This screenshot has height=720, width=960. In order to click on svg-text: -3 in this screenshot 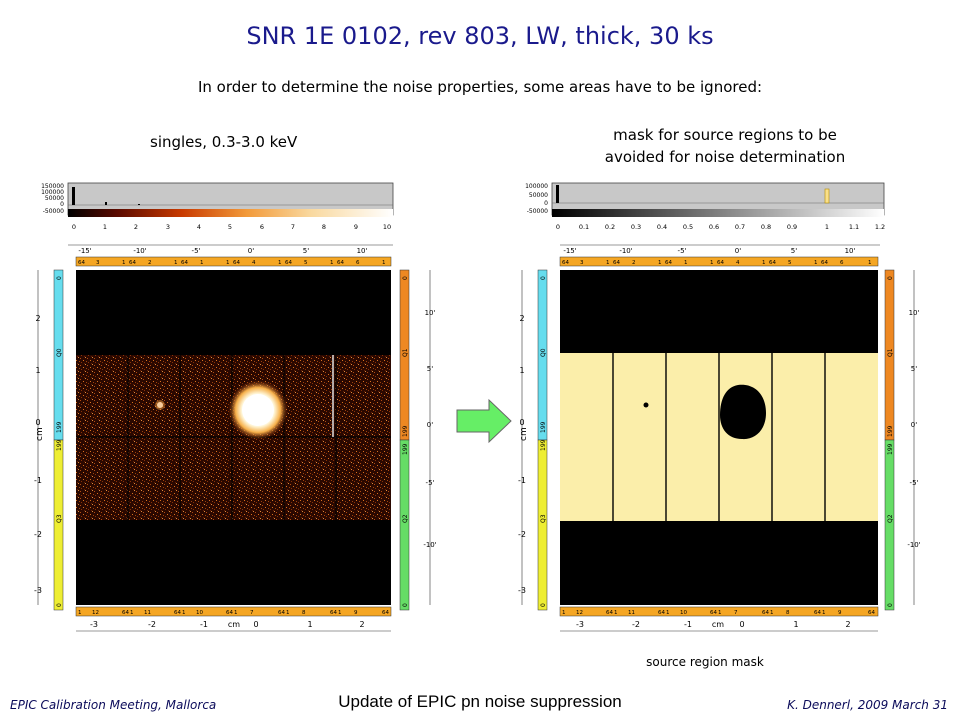, I will do `click(522, 590)`.